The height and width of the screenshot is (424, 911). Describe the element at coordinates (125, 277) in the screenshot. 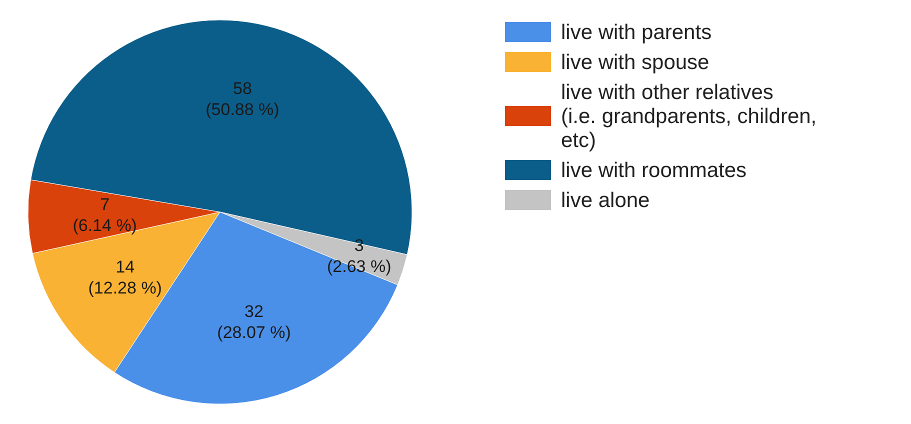

I see `data-label: 14 (12.28 %)` at that location.